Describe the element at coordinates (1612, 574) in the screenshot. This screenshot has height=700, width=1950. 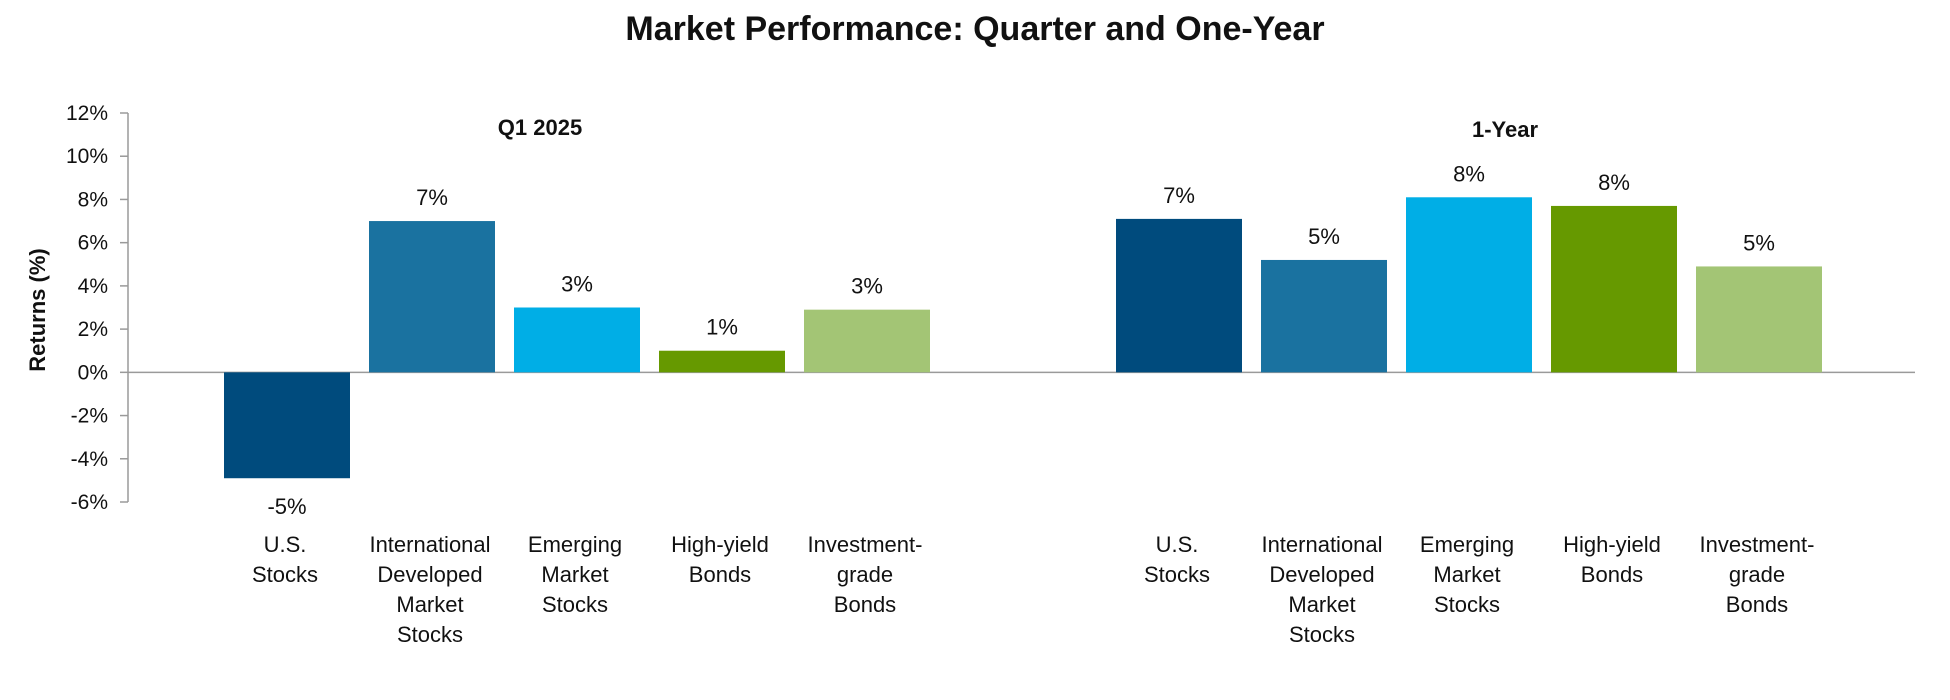
I see `category-label-one-year-4: Bonds` at that location.